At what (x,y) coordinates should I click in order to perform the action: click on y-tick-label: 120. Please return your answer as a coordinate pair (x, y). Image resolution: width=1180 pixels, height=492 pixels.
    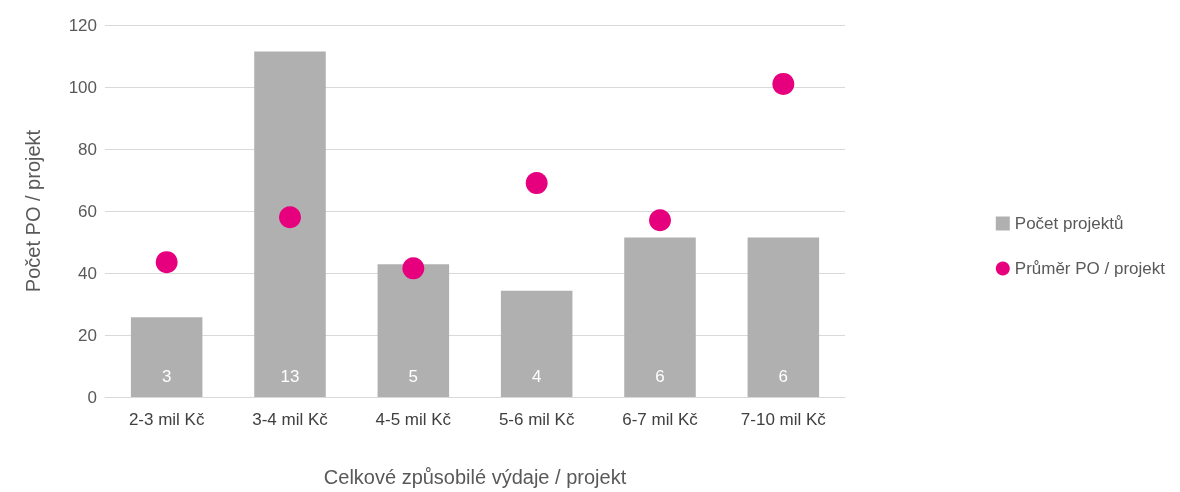
    Looking at the image, I should click on (82, 25).